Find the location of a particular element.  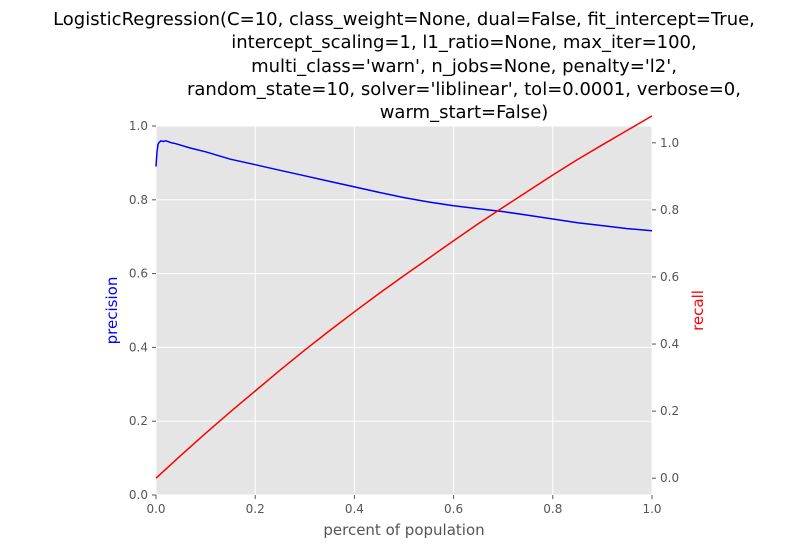

chart-title-line: warm_start=False) is located at coordinates (464, 112).